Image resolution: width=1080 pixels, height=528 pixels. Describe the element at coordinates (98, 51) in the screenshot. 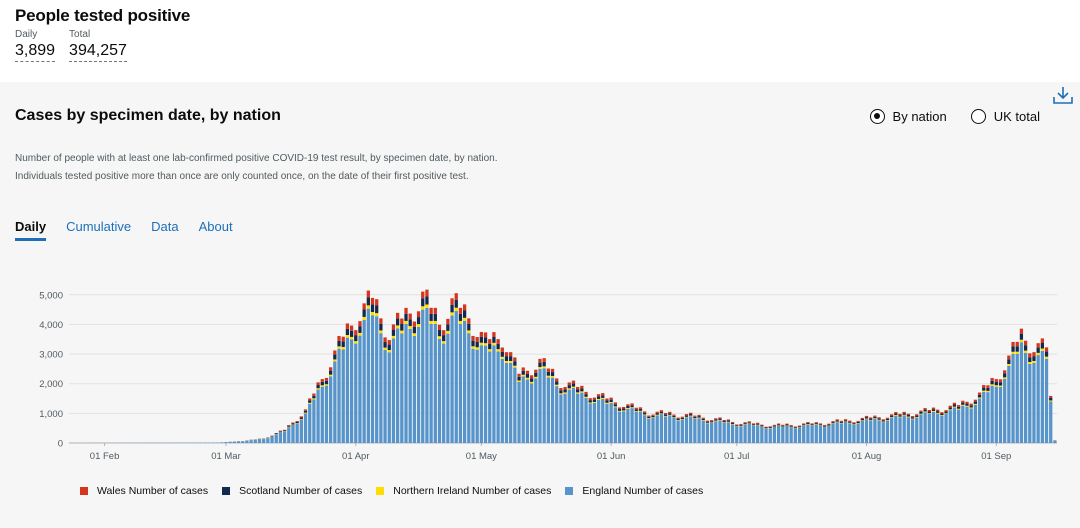

I see `metric-total-value: 394,257` at that location.